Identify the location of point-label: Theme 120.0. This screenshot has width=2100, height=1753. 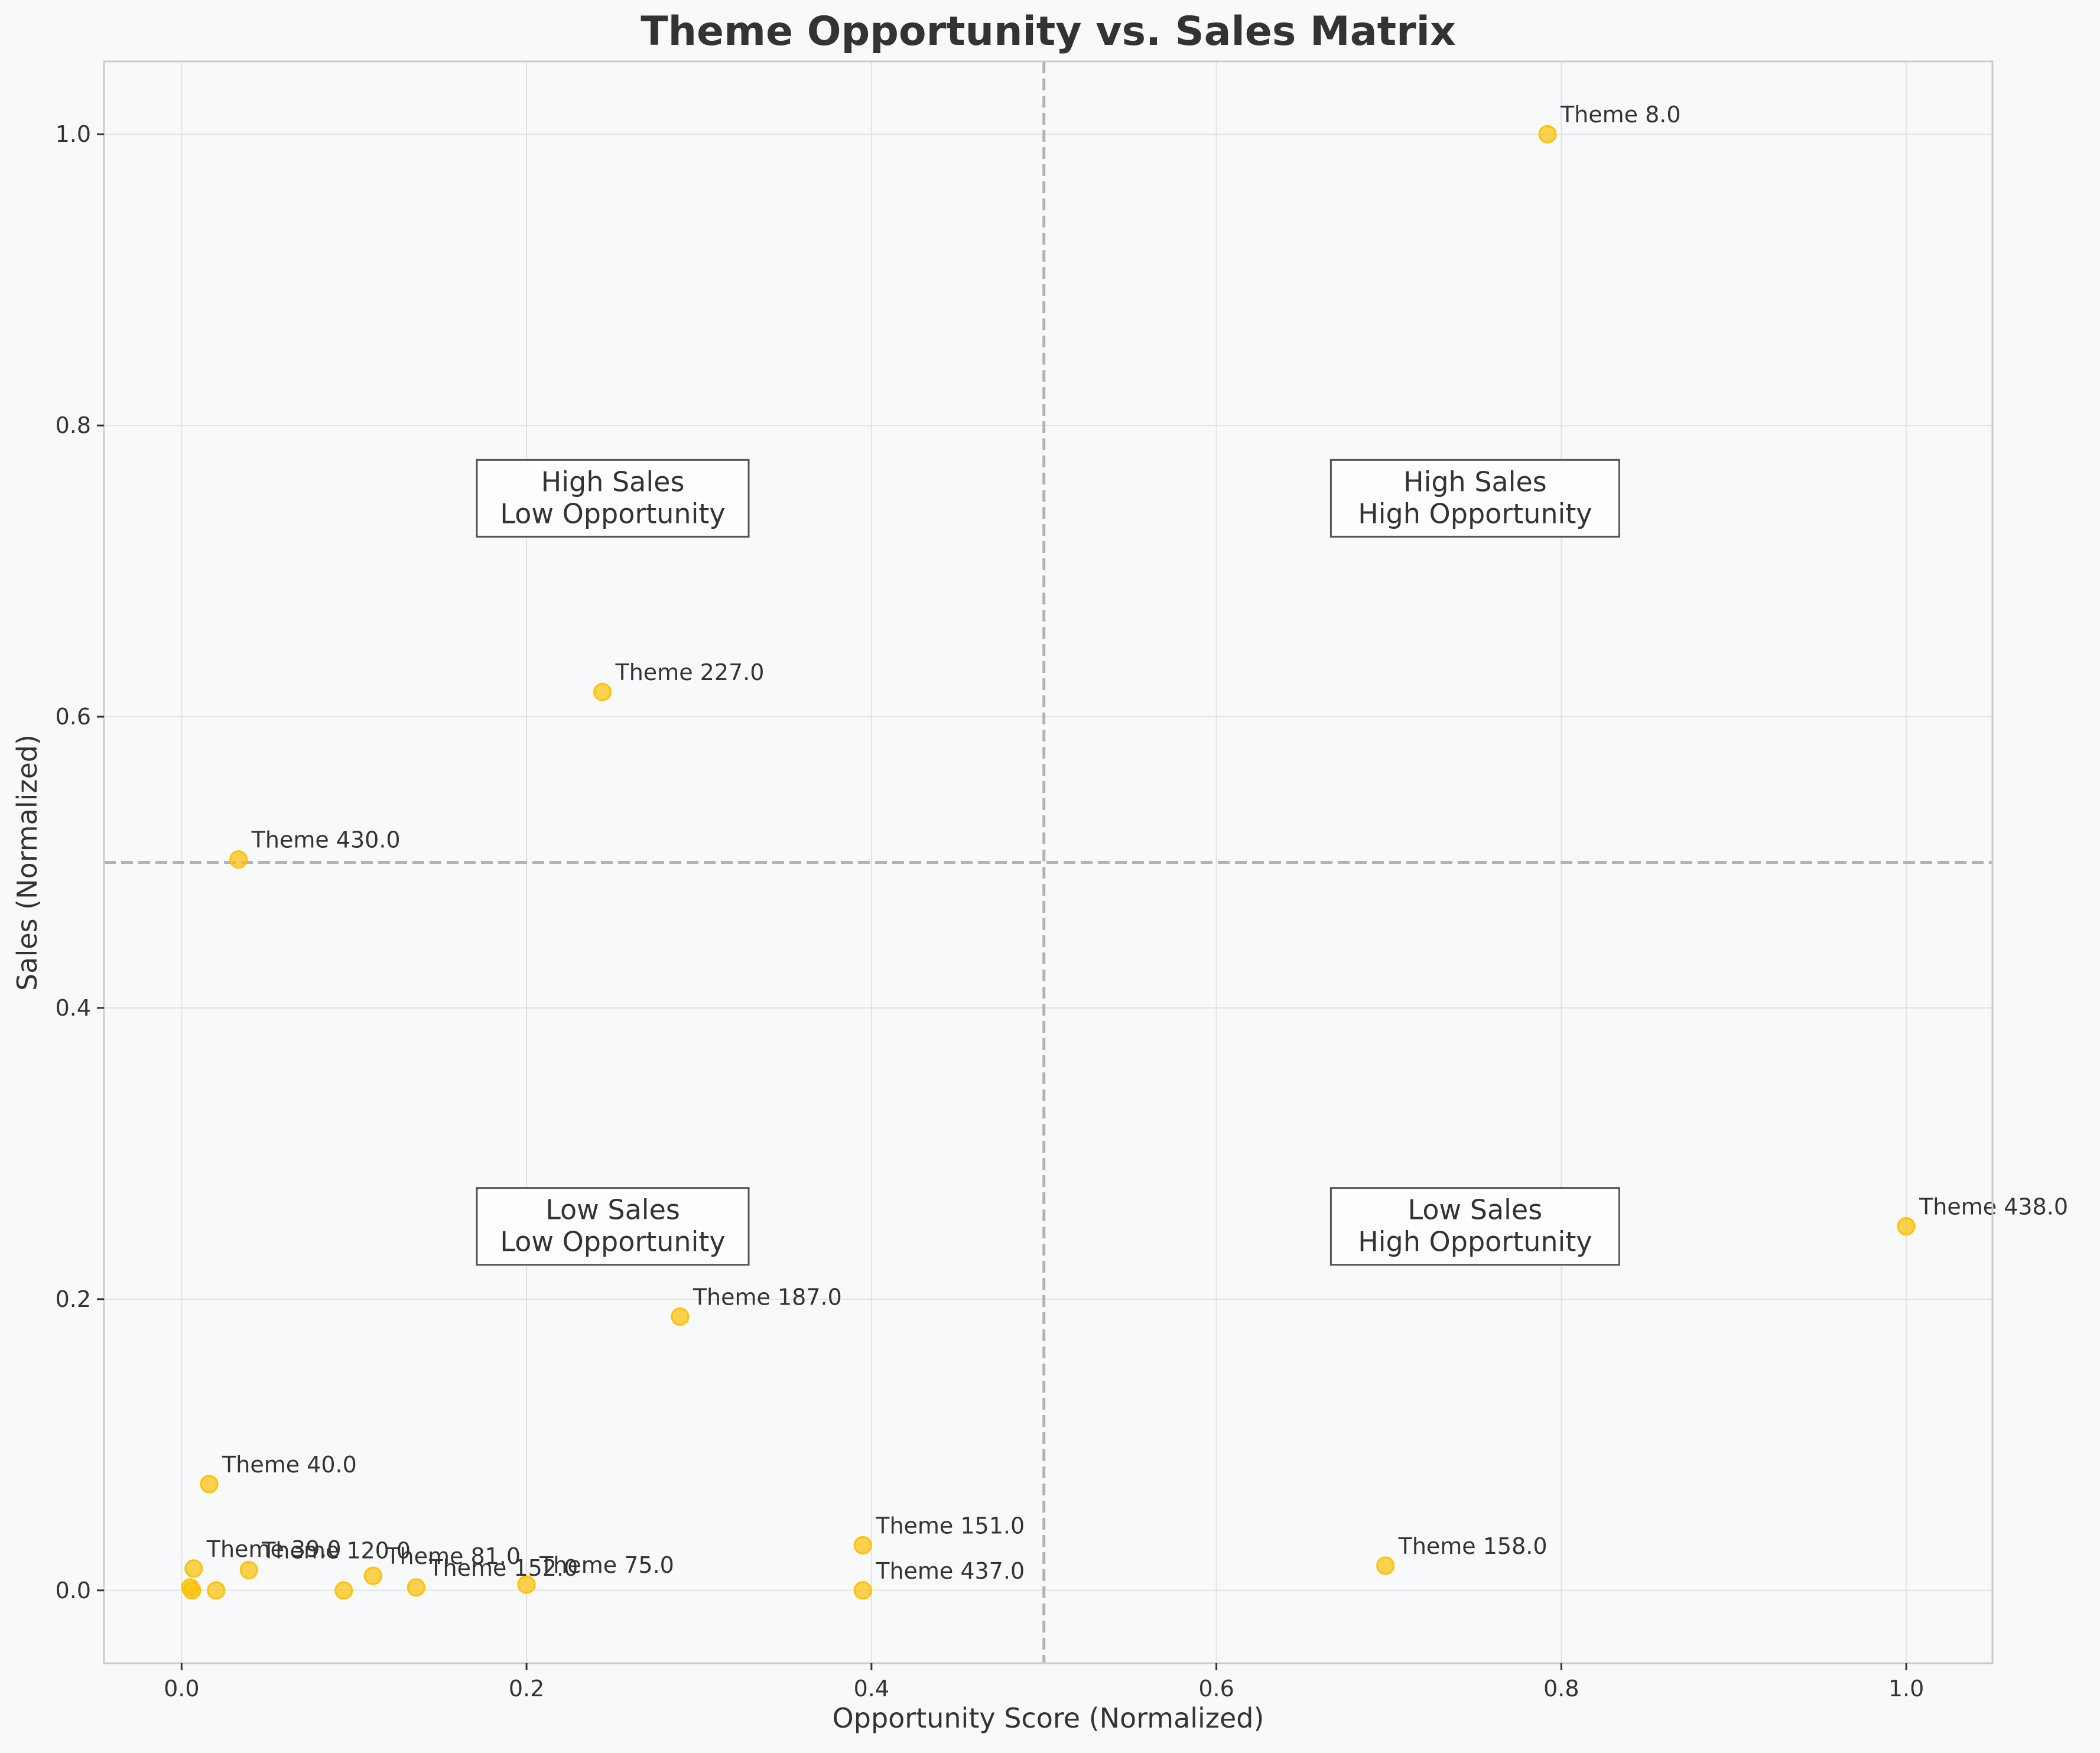
(336, 1550).